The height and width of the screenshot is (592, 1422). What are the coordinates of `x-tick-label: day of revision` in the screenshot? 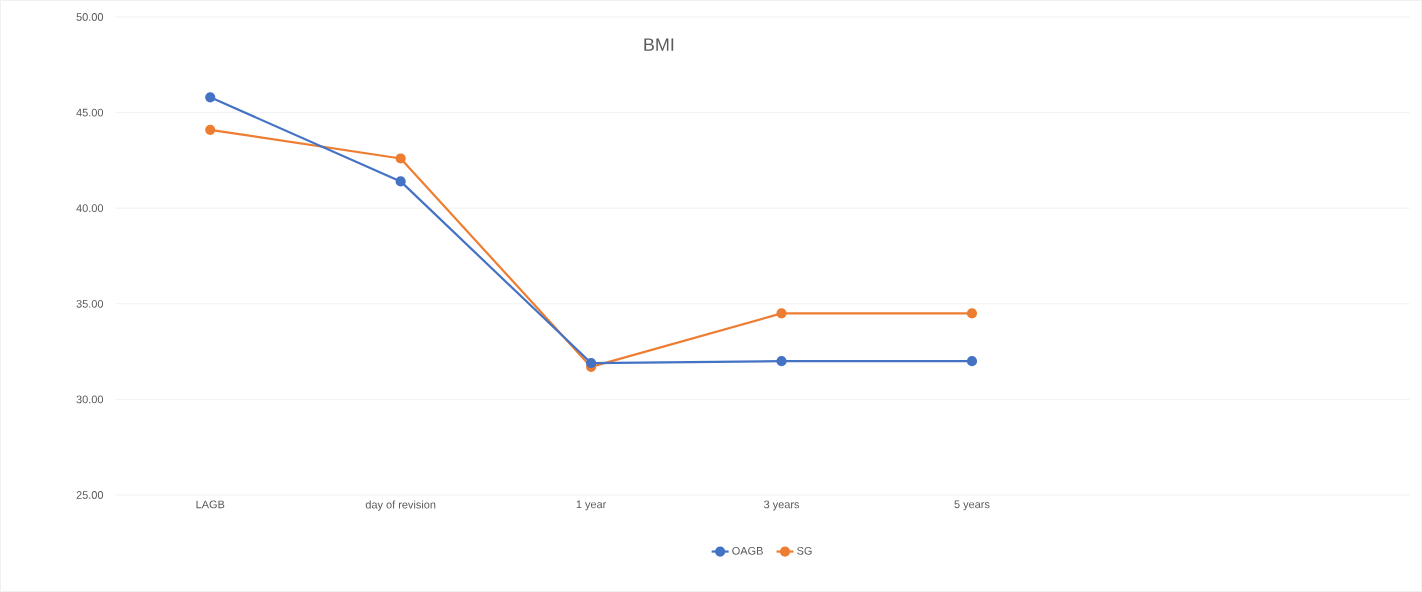 It's located at (400, 505).